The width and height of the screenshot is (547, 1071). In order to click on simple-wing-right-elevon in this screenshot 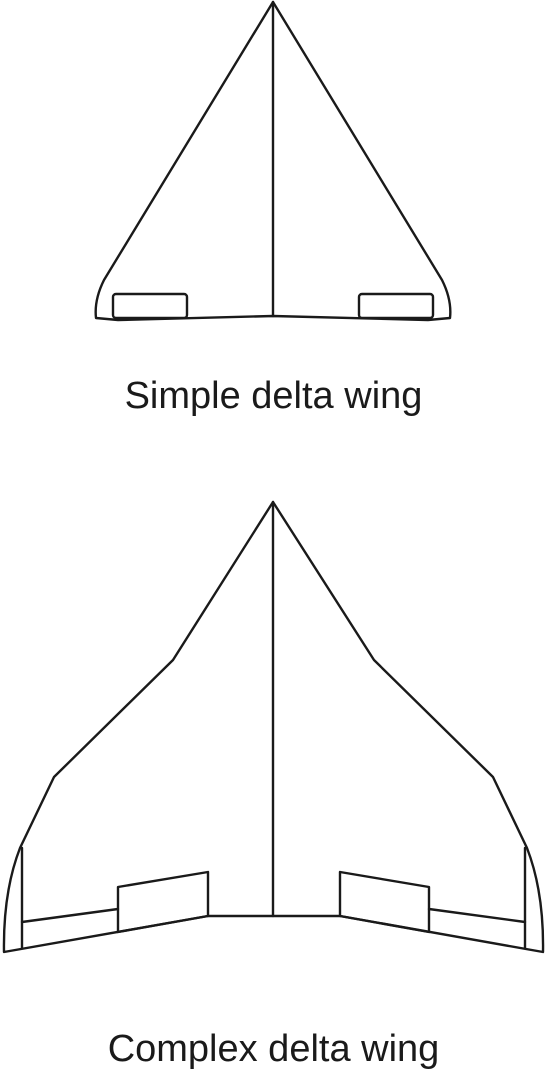, I will do `click(396, 306)`.